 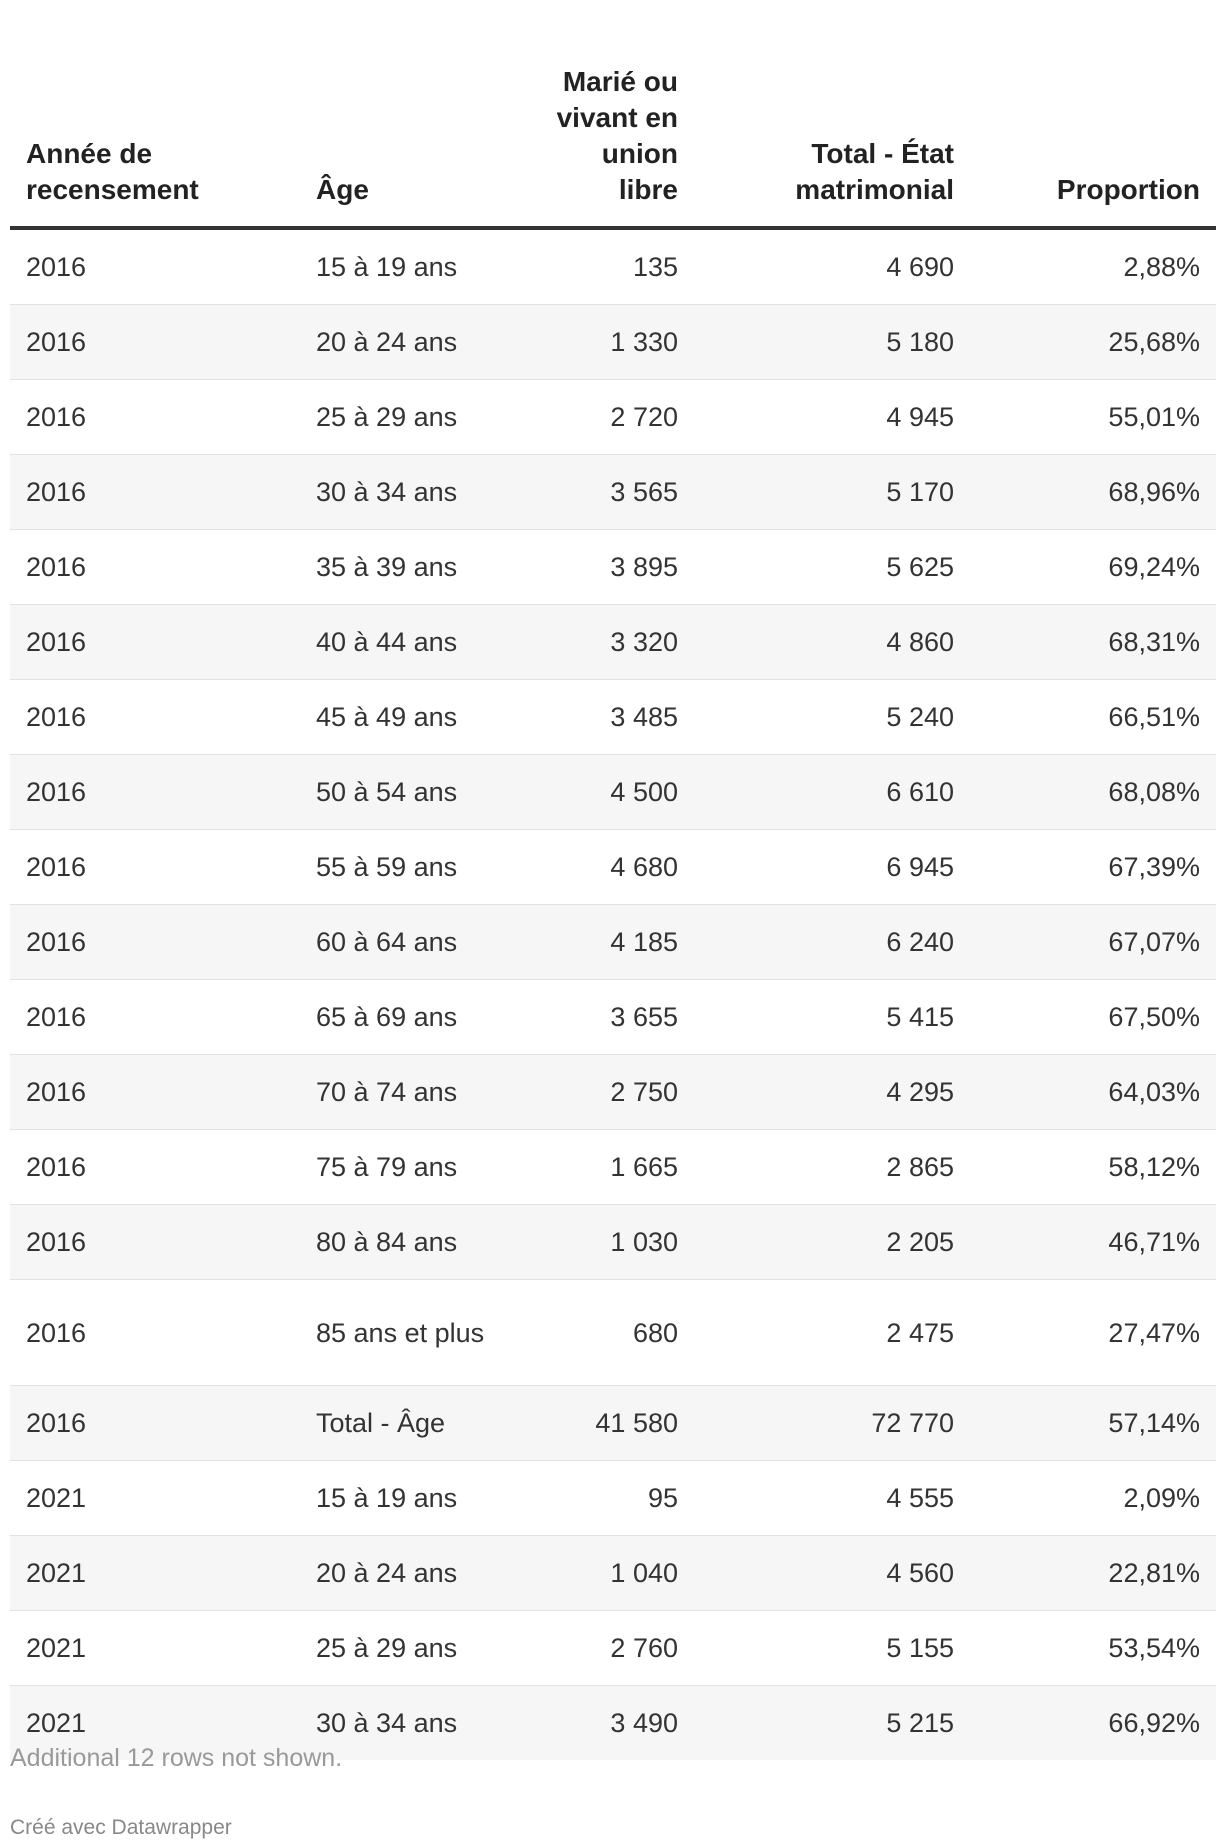 What do you see at coordinates (832, 115) in the screenshot?
I see `header-total: Total - État matrimonial` at bounding box center [832, 115].